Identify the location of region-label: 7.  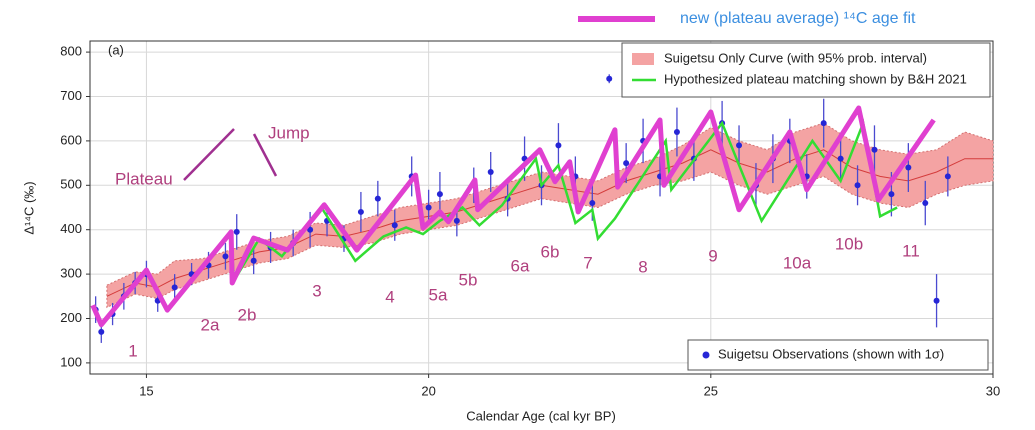
(587, 262).